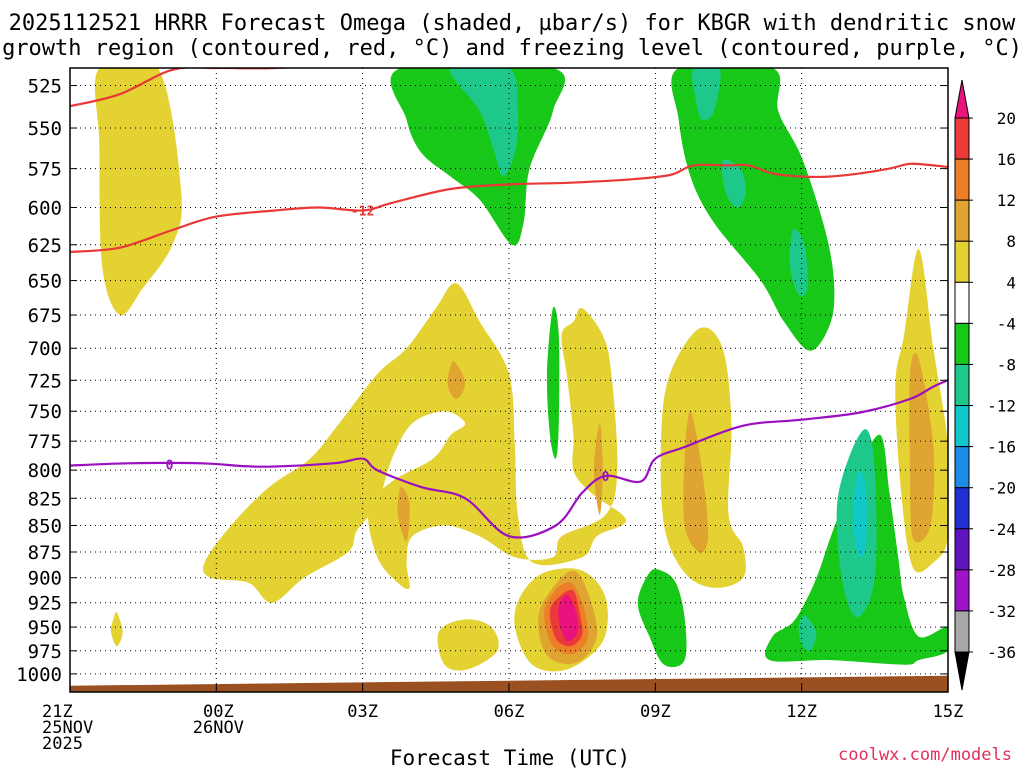 The height and width of the screenshot is (772, 1024). I want to click on omega-neg-8-b, so click(706, 94).